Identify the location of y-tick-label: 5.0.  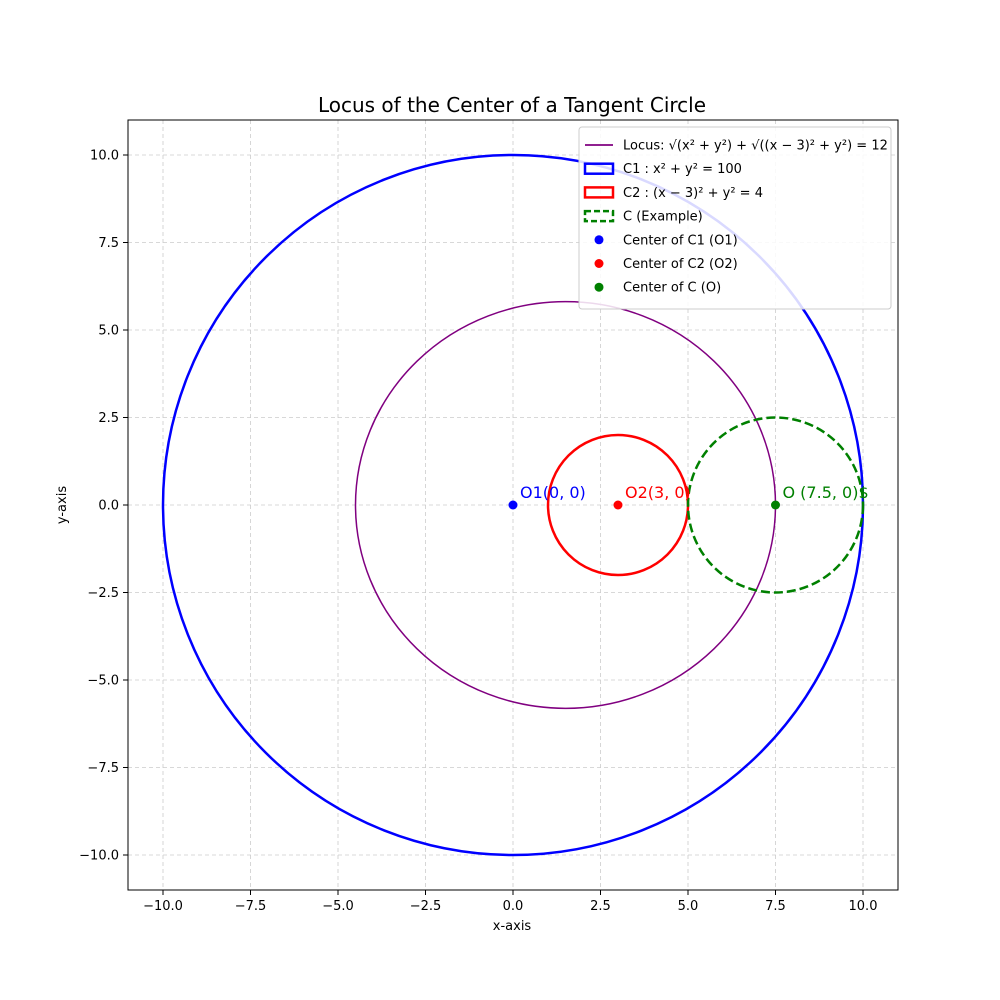
(108, 331).